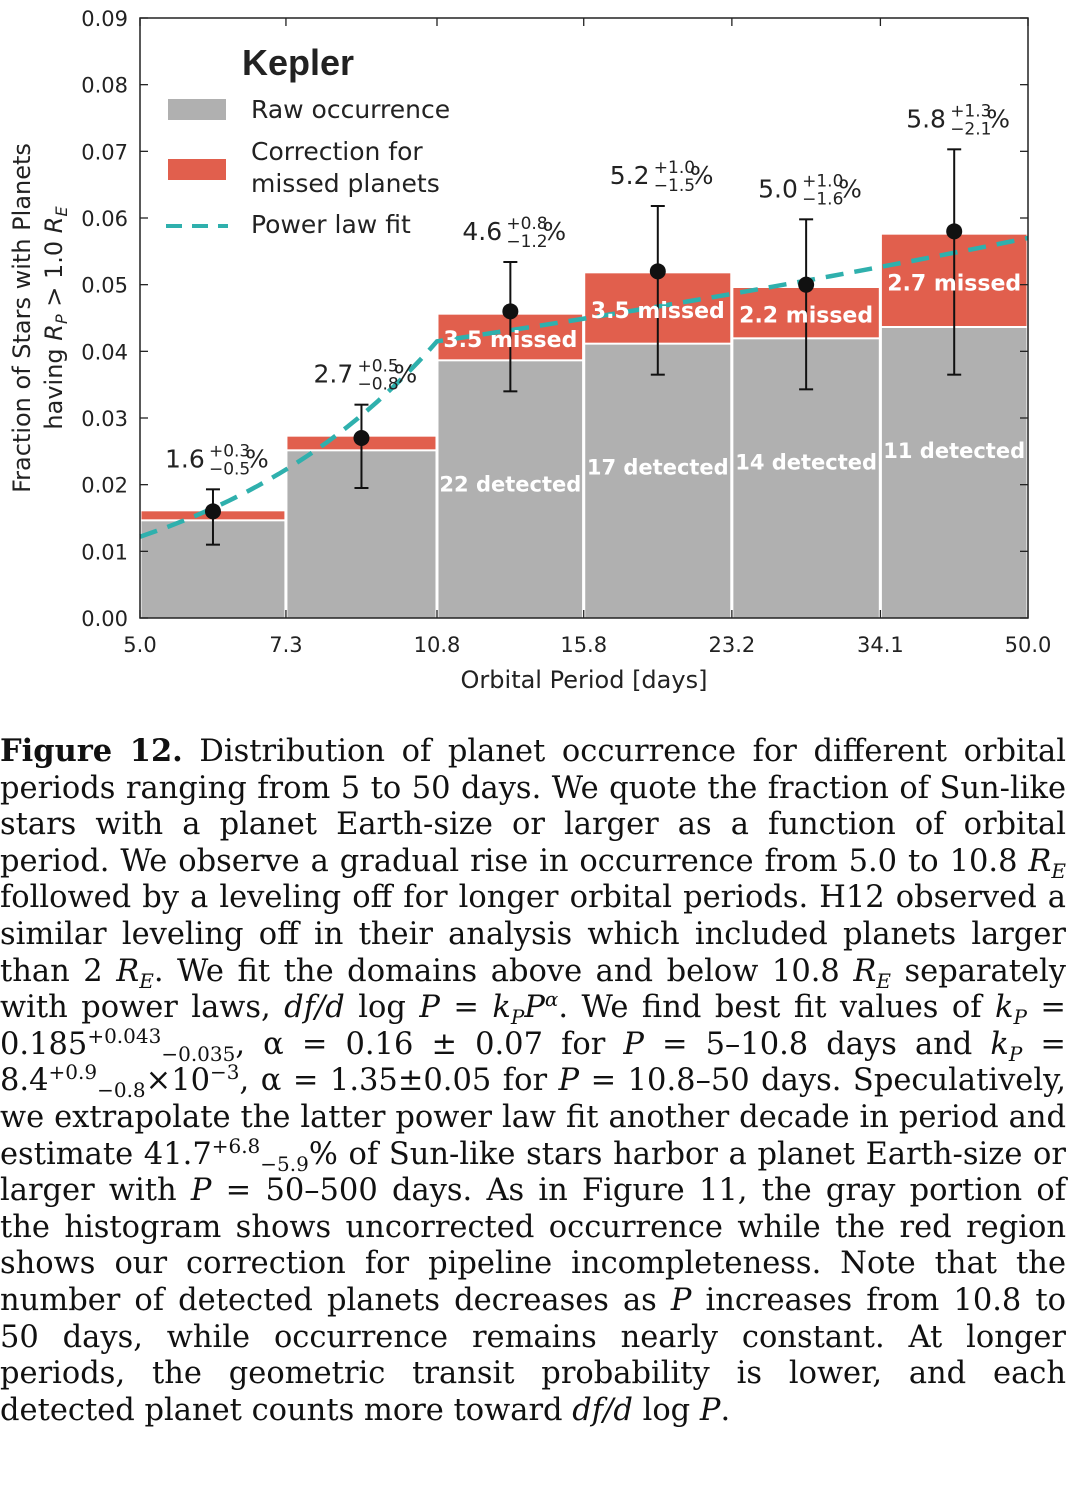 Image resolution: width=1070 pixels, height=1485 pixels. I want to click on value-sub: −1.5, so click(674, 186).